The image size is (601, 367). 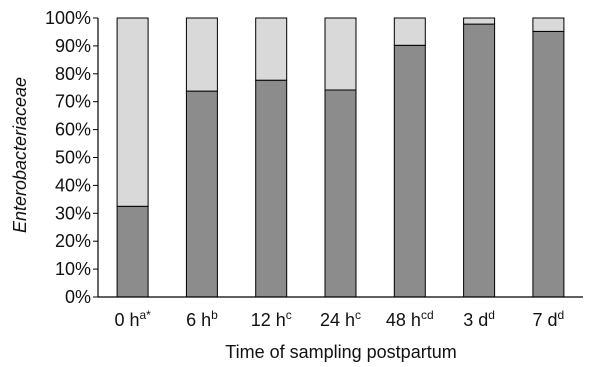 I want to click on y-tick-label: 80%, so click(x=73, y=74).